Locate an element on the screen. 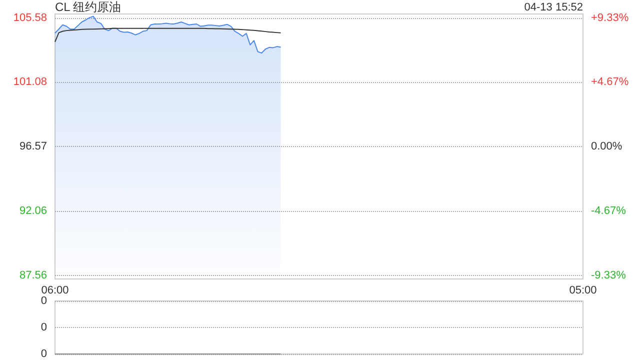 The width and height of the screenshot is (640, 360). y-tick-label: 87.56 is located at coordinates (33, 275).